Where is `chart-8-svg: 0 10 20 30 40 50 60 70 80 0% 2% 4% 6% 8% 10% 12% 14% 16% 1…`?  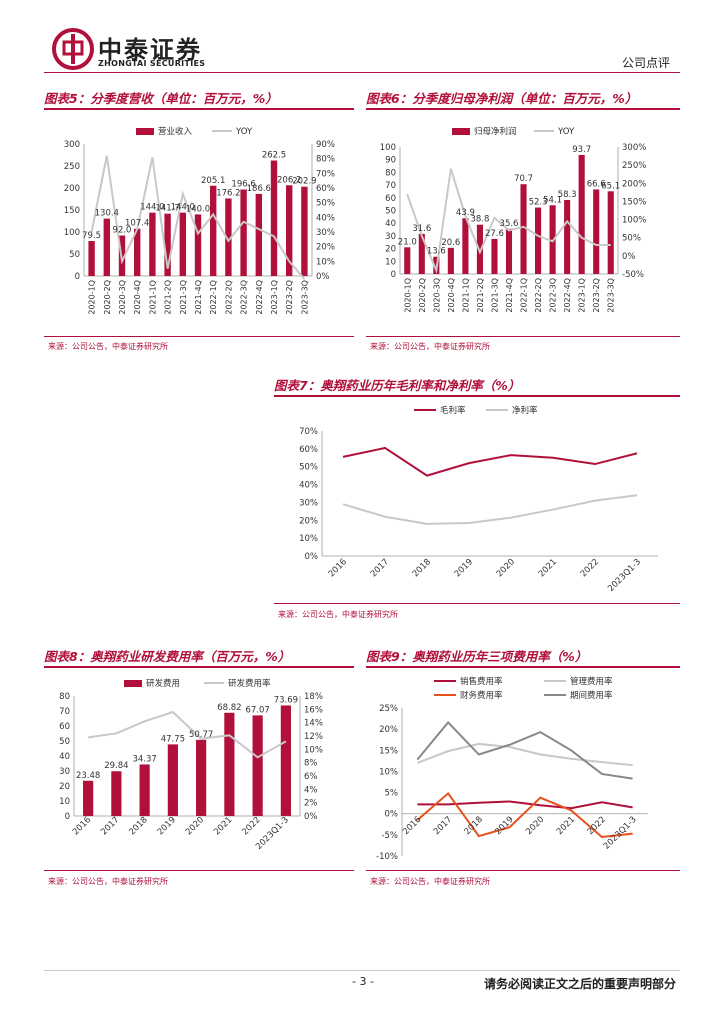 chart-8-svg: 0 10 20 30 40 50 60 70 80 0% 2% 4% 6% 8% 10% 12% 14% 16% 1… is located at coordinates (191, 765).